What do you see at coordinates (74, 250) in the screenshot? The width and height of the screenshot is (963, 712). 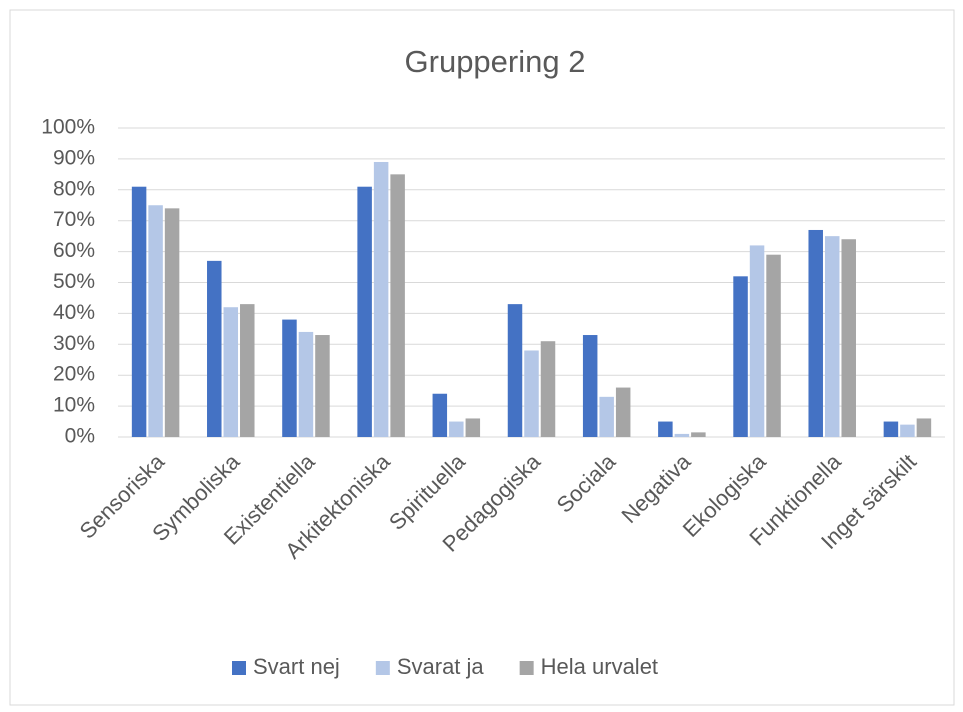 I see `y-tick-label: 60%` at bounding box center [74, 250].